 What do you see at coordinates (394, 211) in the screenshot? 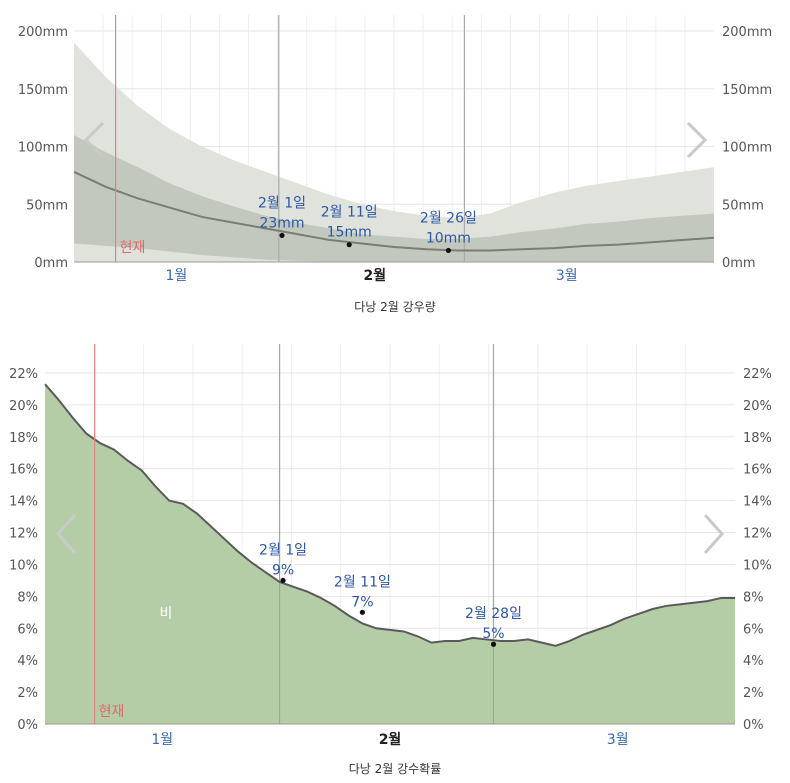
I see `rainfall-median-line` at bounding box center [394, 211].